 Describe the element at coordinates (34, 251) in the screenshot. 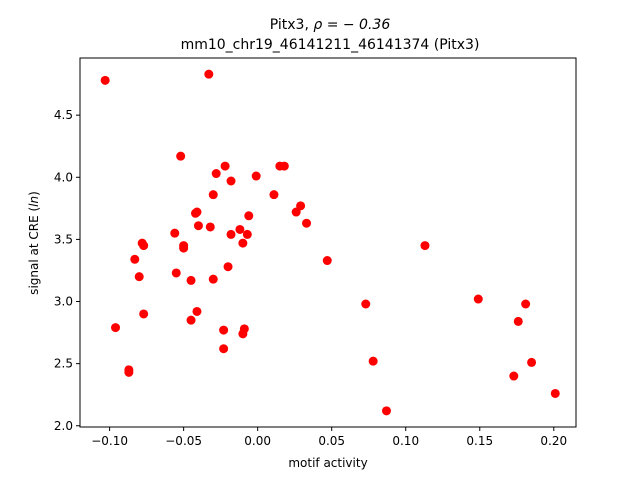

I see `y-axis-label-prefix: signal at CRE (` at that location.